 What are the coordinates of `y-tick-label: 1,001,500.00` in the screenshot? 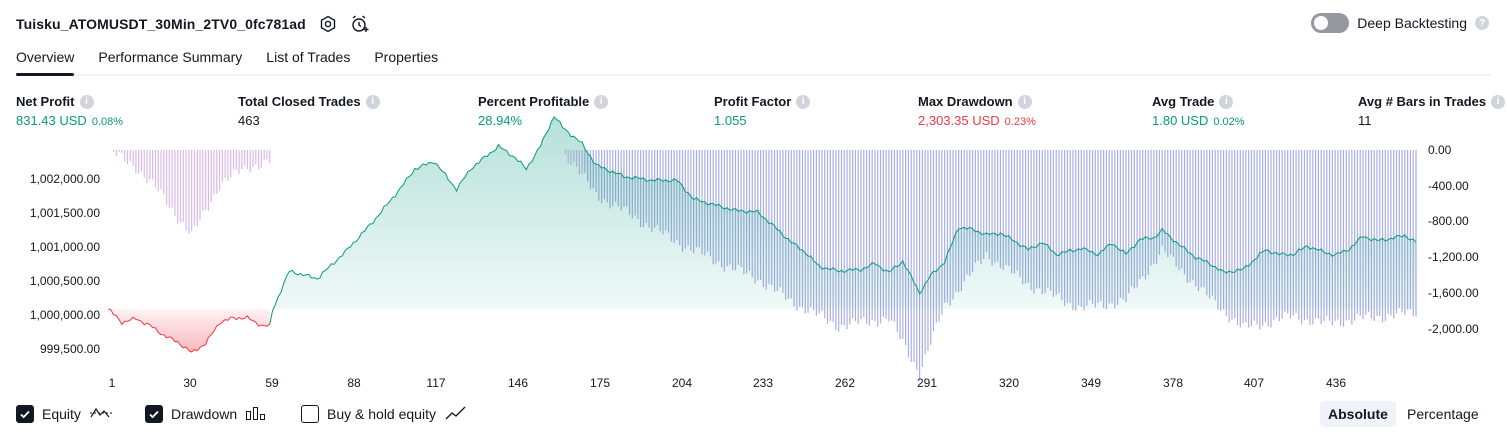 It's located at (64, 213).